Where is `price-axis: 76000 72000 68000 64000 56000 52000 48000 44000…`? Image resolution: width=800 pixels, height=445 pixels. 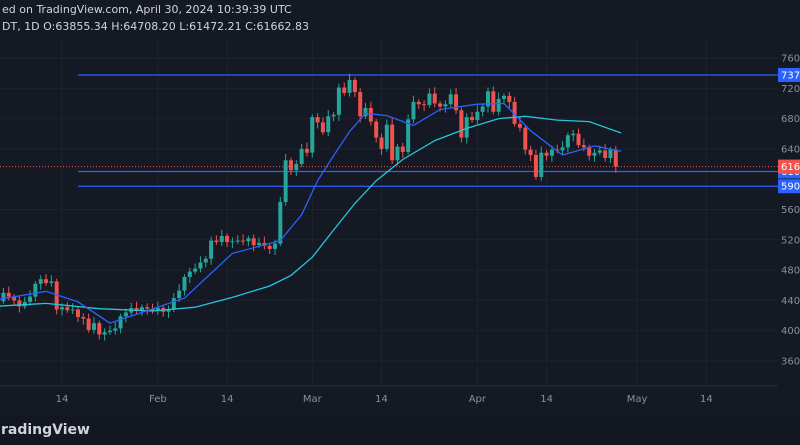
price-axis: 76000 72000 68000 64000 56000 52000 48000 44000… is located at coordinates (790, 211).